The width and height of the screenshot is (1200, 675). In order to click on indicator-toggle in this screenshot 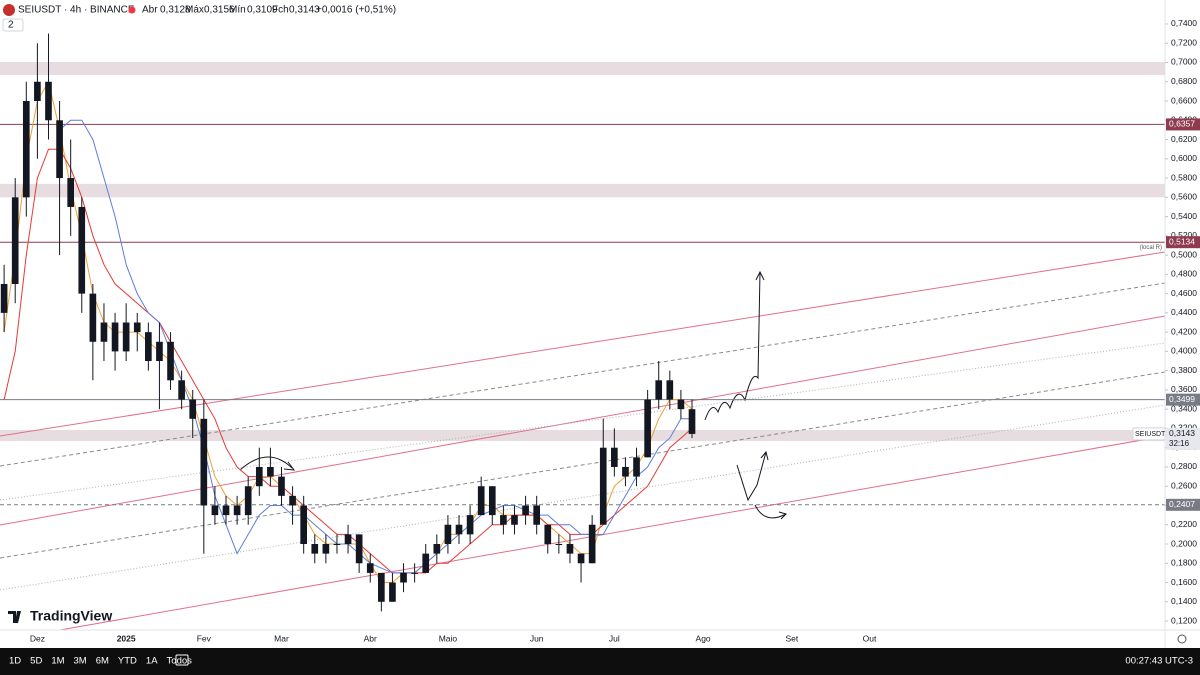, I will do `click(13, 25)`.